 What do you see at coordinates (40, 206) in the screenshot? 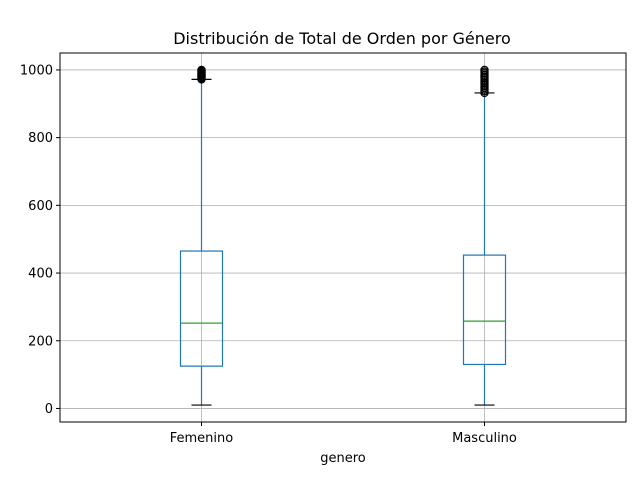
I see `y-tick-label: 600` at bounding box center [40, 206].